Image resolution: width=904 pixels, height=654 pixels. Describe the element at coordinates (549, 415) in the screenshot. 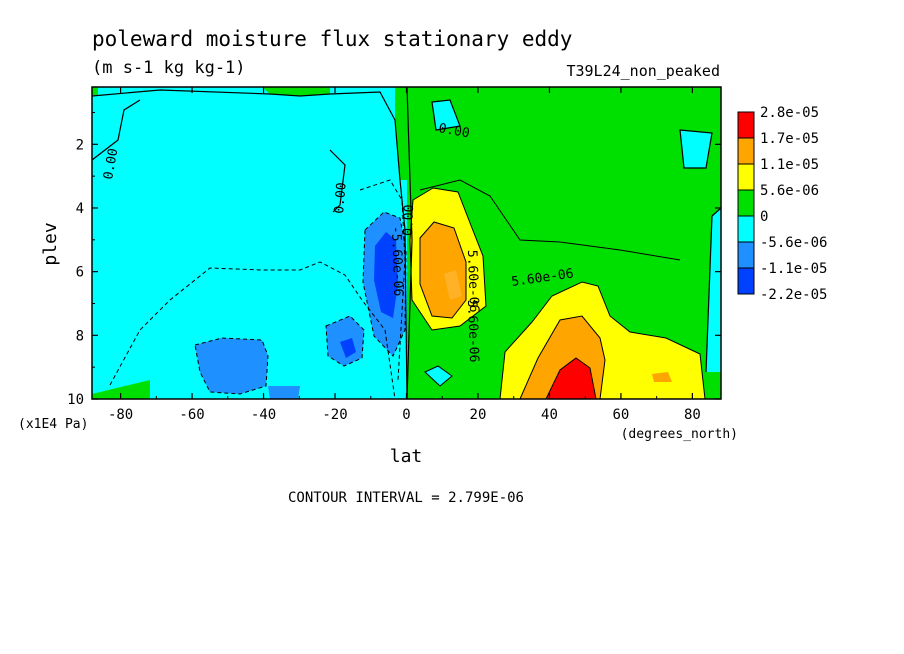

I see `x-tick-label: 40` at that location.